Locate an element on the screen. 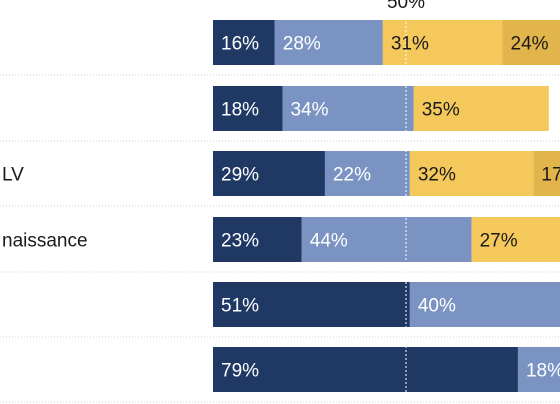 This screenshot has width=560, height=404. bar-value-label: 31% is located at coordinates (410, 44).